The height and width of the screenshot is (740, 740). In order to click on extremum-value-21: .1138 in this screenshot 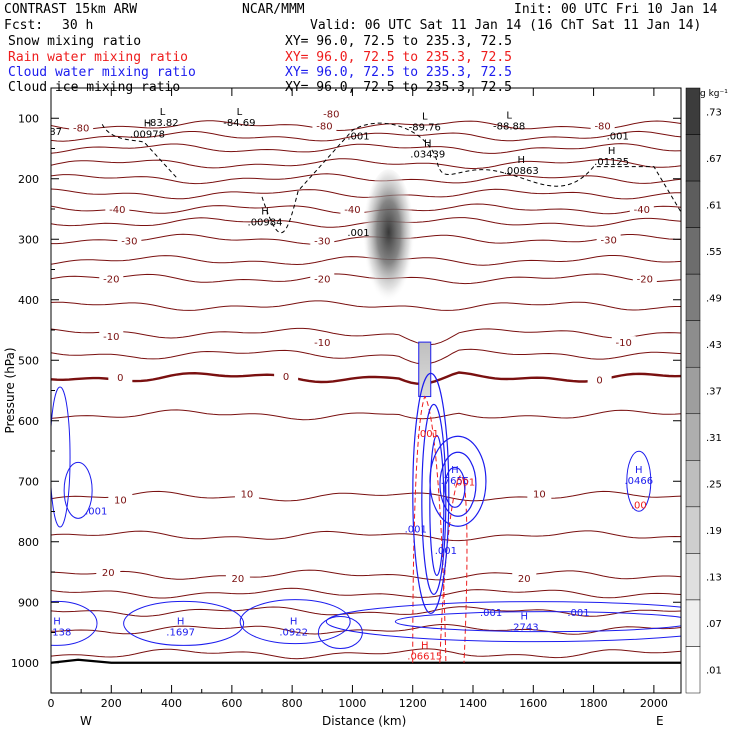, I will do `click(57, 632)`.